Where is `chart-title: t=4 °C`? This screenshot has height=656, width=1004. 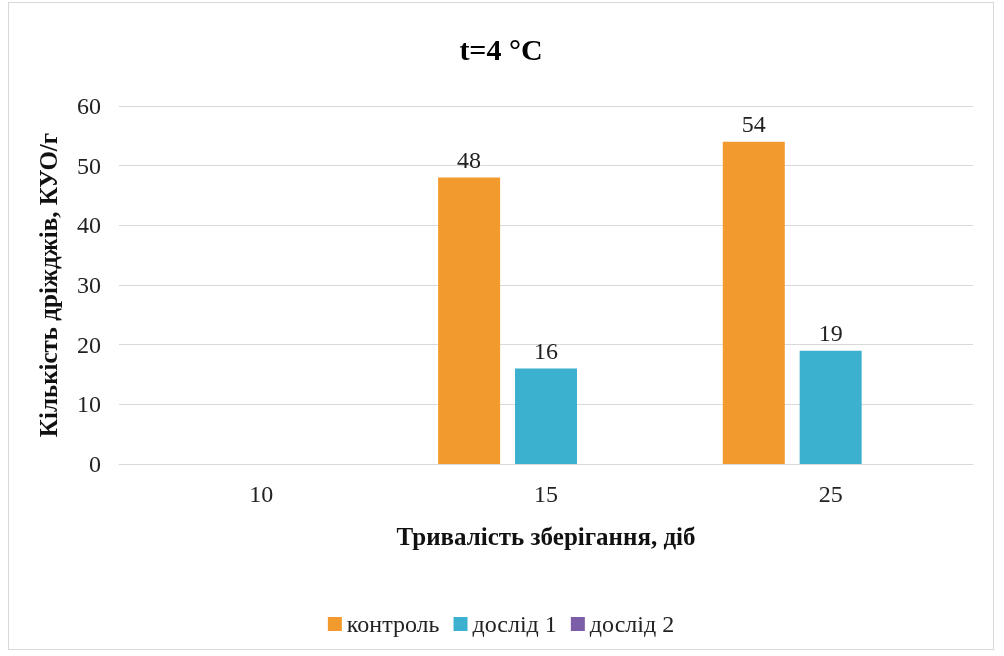 chart-title: t=4 °C is located at coordinates (501, 49).